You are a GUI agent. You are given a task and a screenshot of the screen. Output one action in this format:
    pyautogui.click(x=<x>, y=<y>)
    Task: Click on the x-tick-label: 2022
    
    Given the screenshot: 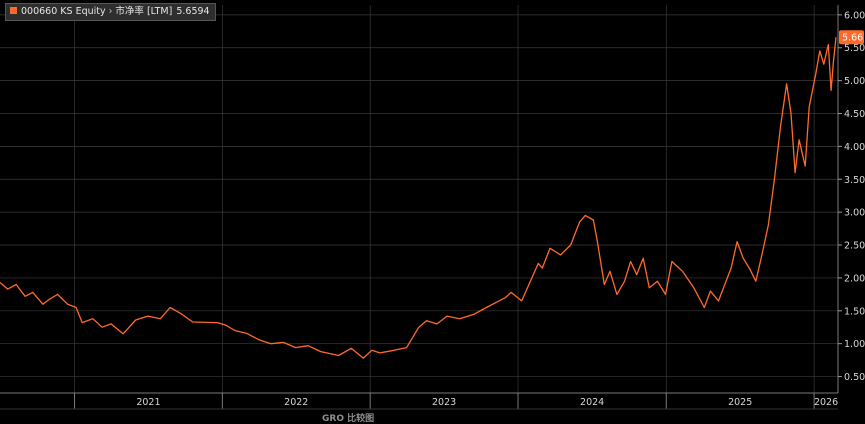 What is the action you would take?
    pyautogui.click(x=296, y=402)
    